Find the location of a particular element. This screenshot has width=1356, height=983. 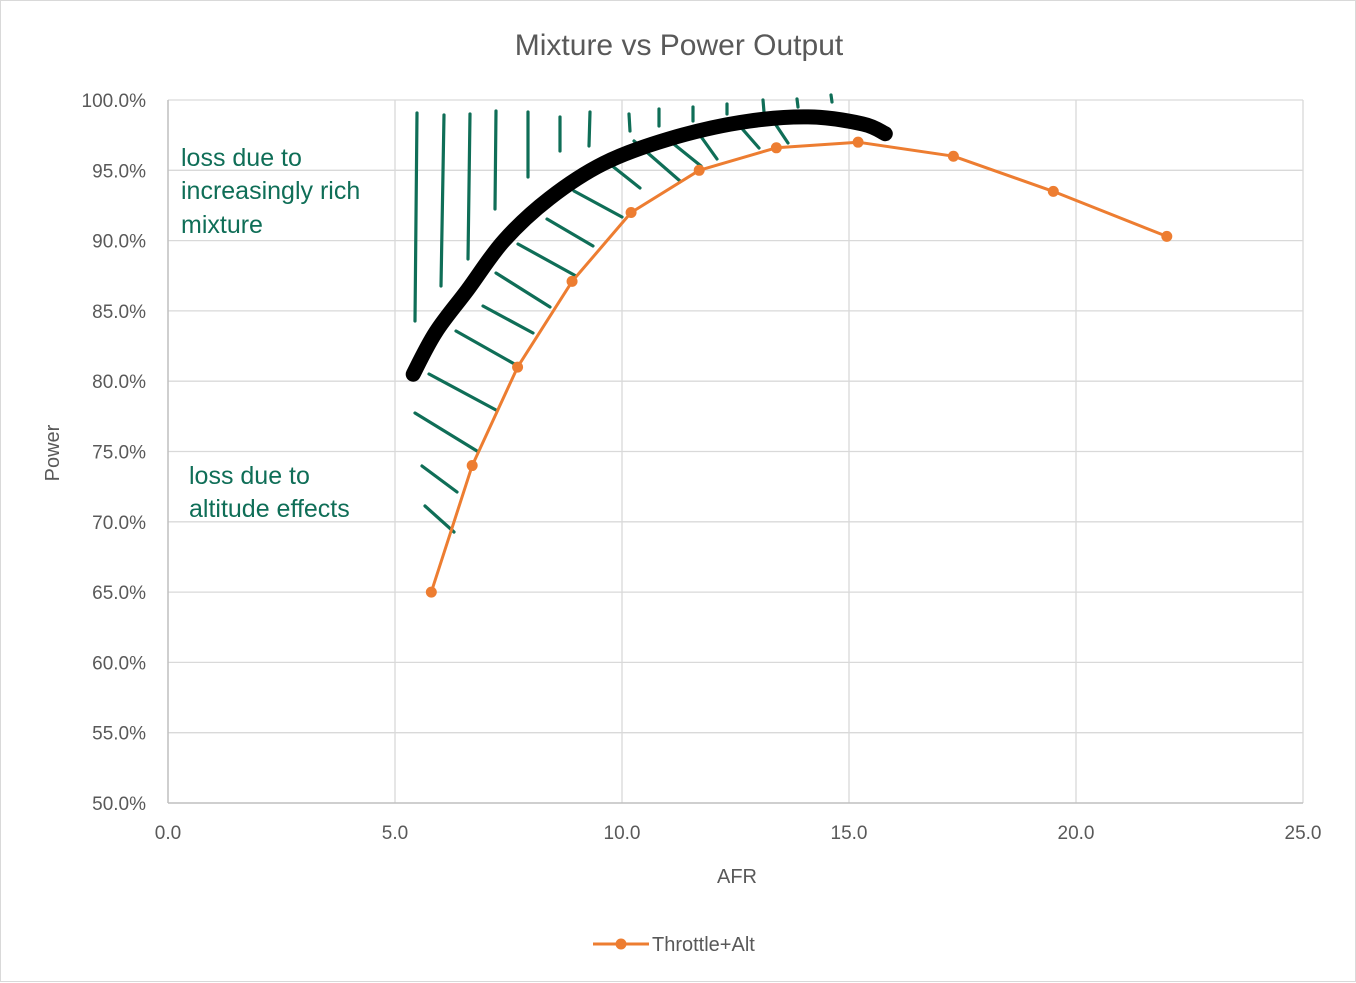

x-tick-label: 20.0 is located at coordinates (1076, 833).